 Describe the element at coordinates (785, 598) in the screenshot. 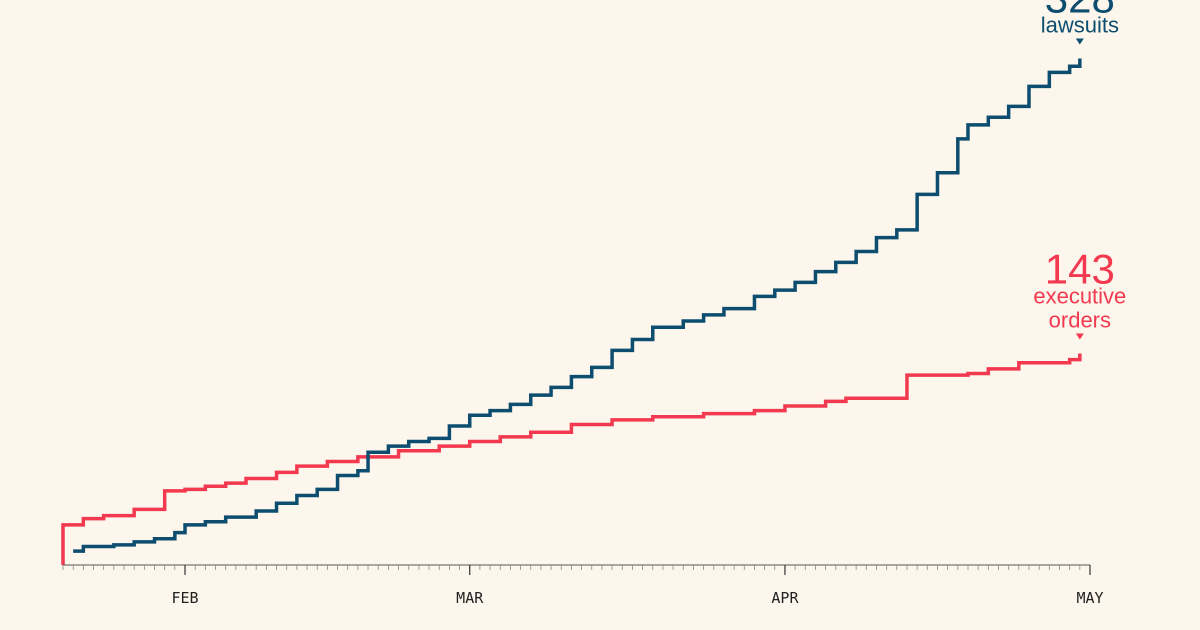

I see `x-tick-label: APR` at that location.